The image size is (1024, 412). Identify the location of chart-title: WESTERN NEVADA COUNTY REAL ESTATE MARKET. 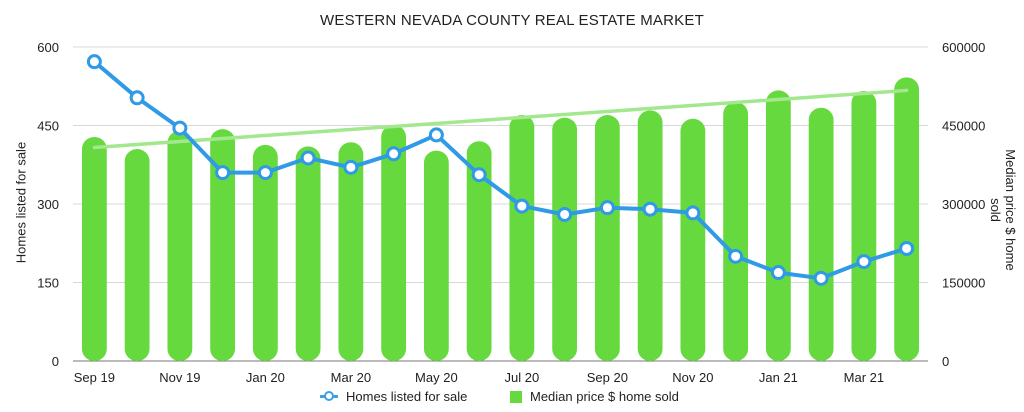
(512, 20).